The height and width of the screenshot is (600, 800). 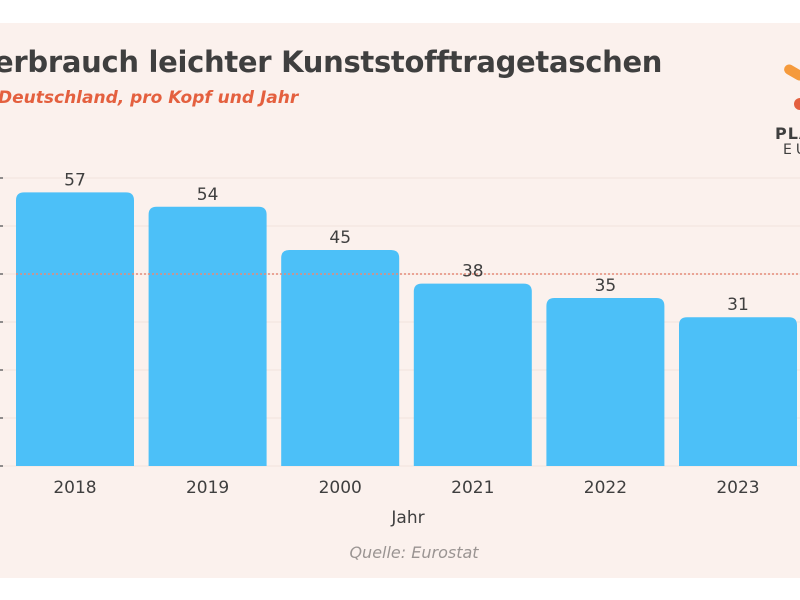 What do you see at coordinates (208, 195) in the screenshot?
I see `data-label: 54` at bounding box center [208, 195].